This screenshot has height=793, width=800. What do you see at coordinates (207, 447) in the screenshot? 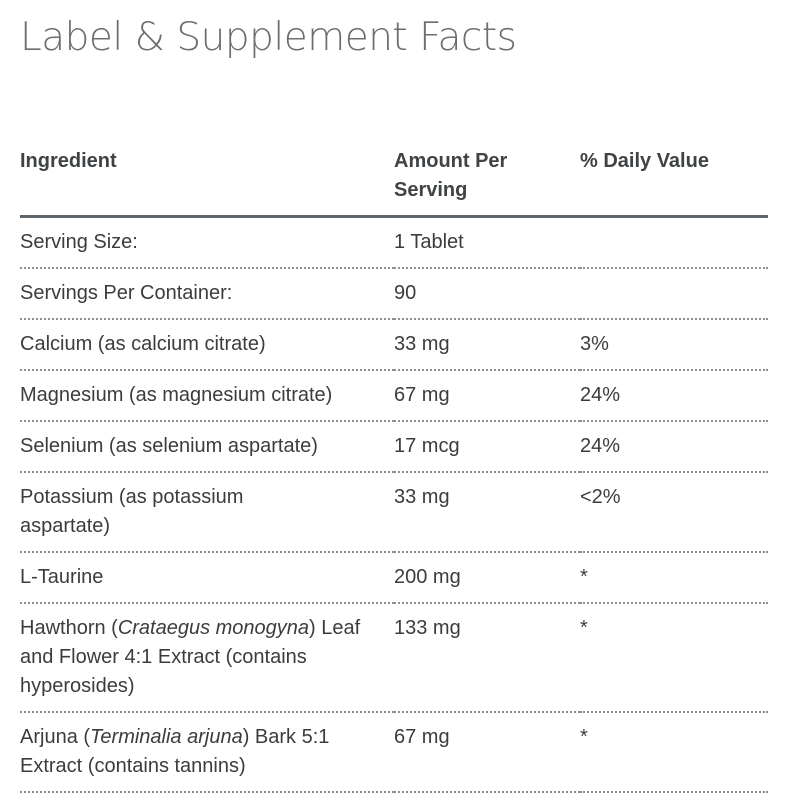
I see `ingredient-cell: Selenium (as selenium aspartate)` at bounding box center [207, 447].